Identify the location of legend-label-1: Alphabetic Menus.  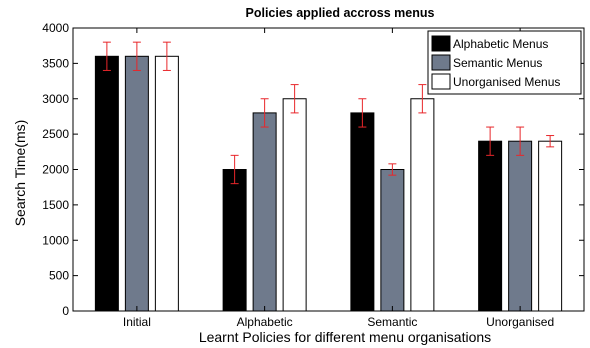
(500, 44).